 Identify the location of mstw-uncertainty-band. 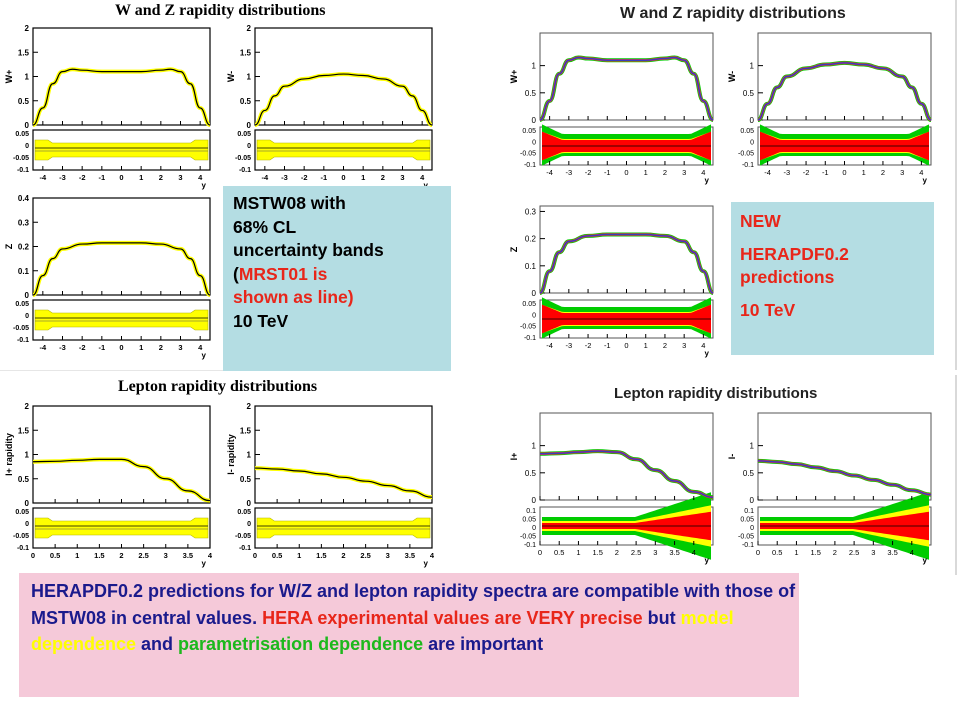
(121, 320).